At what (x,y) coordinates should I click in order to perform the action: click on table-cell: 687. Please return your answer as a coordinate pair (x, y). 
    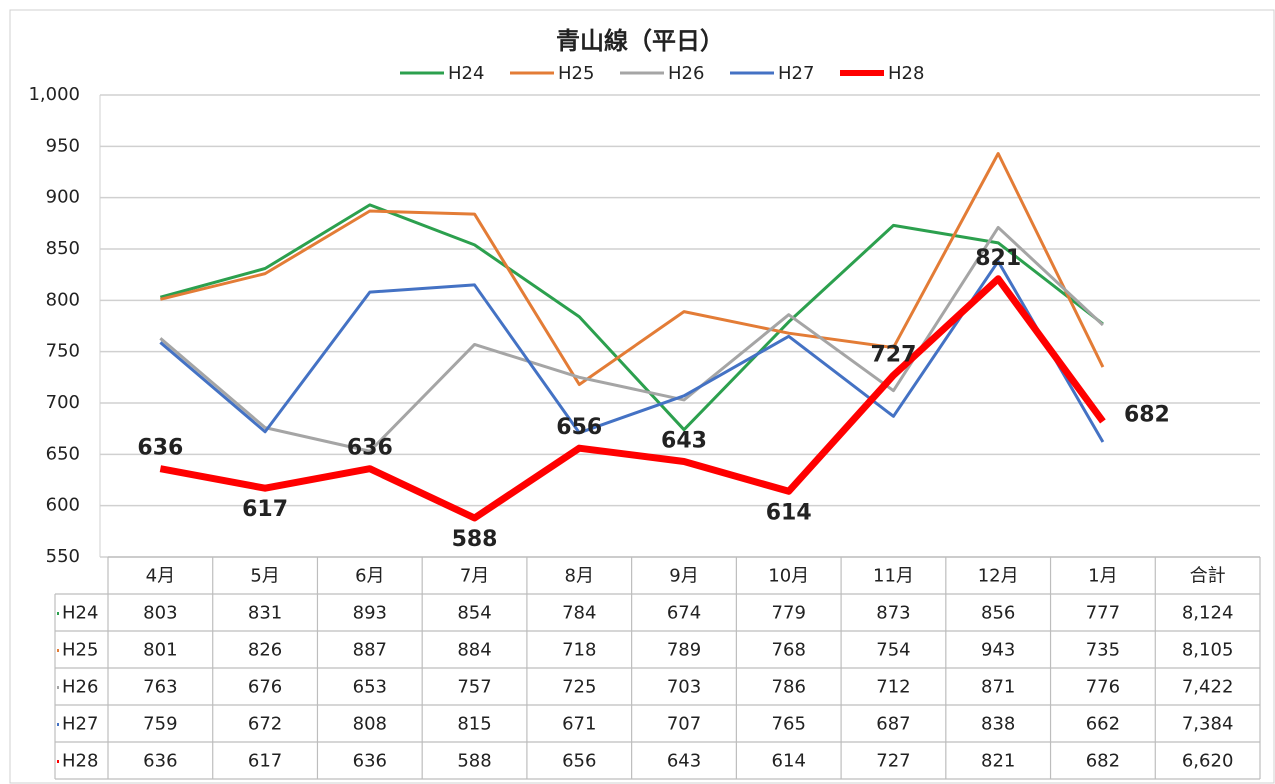
    Looking at the image, I should click on (893, 724).